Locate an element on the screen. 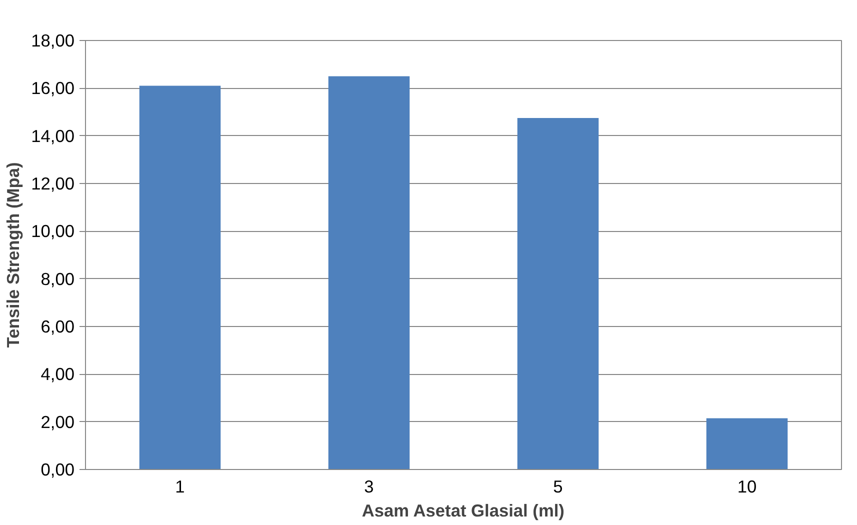 Image resolution: width=857 pixels, height=525 pixels. x-tick-label: 3 is located at coordinates (369, 486).